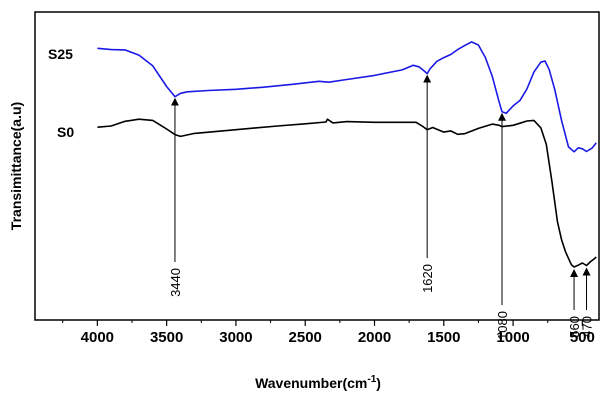 The width and height of the screenshot is (602, 396). Describe the element at coordinates (16, 166) in the screenshot. I see `y-axis-title: Transimittance(a.u)` at that location.